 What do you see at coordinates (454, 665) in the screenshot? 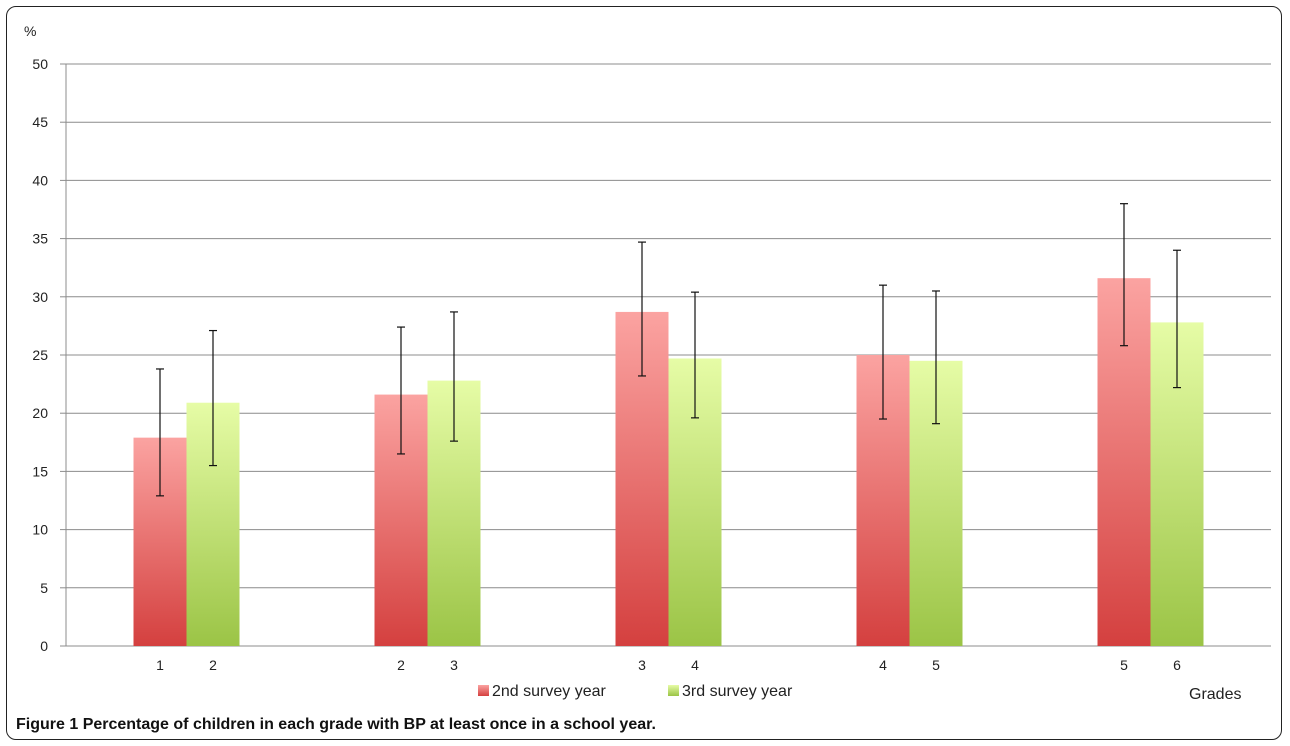
I see `x-tick-label-3rd-survey-2: 3` at bounding box center [454, 665].